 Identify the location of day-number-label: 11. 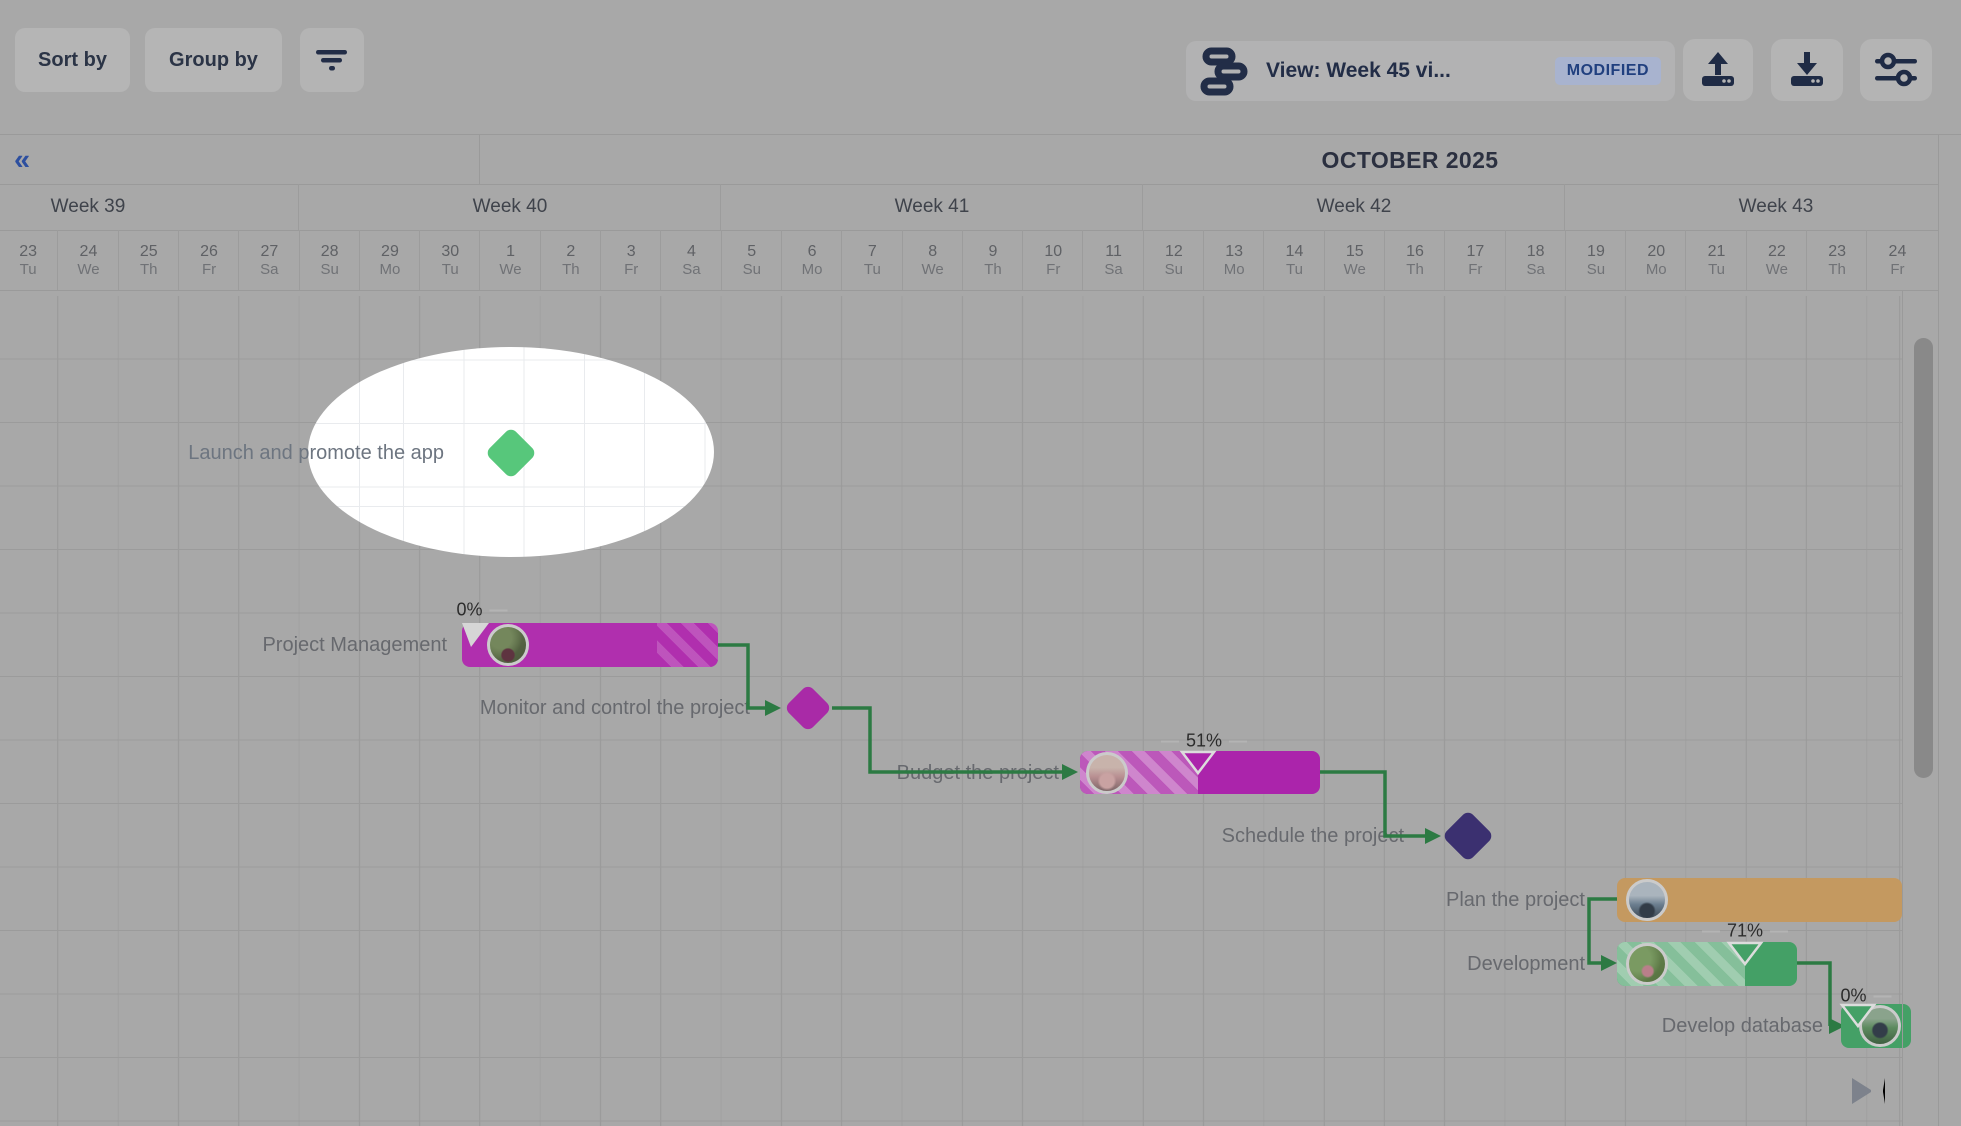
(1113, 251).